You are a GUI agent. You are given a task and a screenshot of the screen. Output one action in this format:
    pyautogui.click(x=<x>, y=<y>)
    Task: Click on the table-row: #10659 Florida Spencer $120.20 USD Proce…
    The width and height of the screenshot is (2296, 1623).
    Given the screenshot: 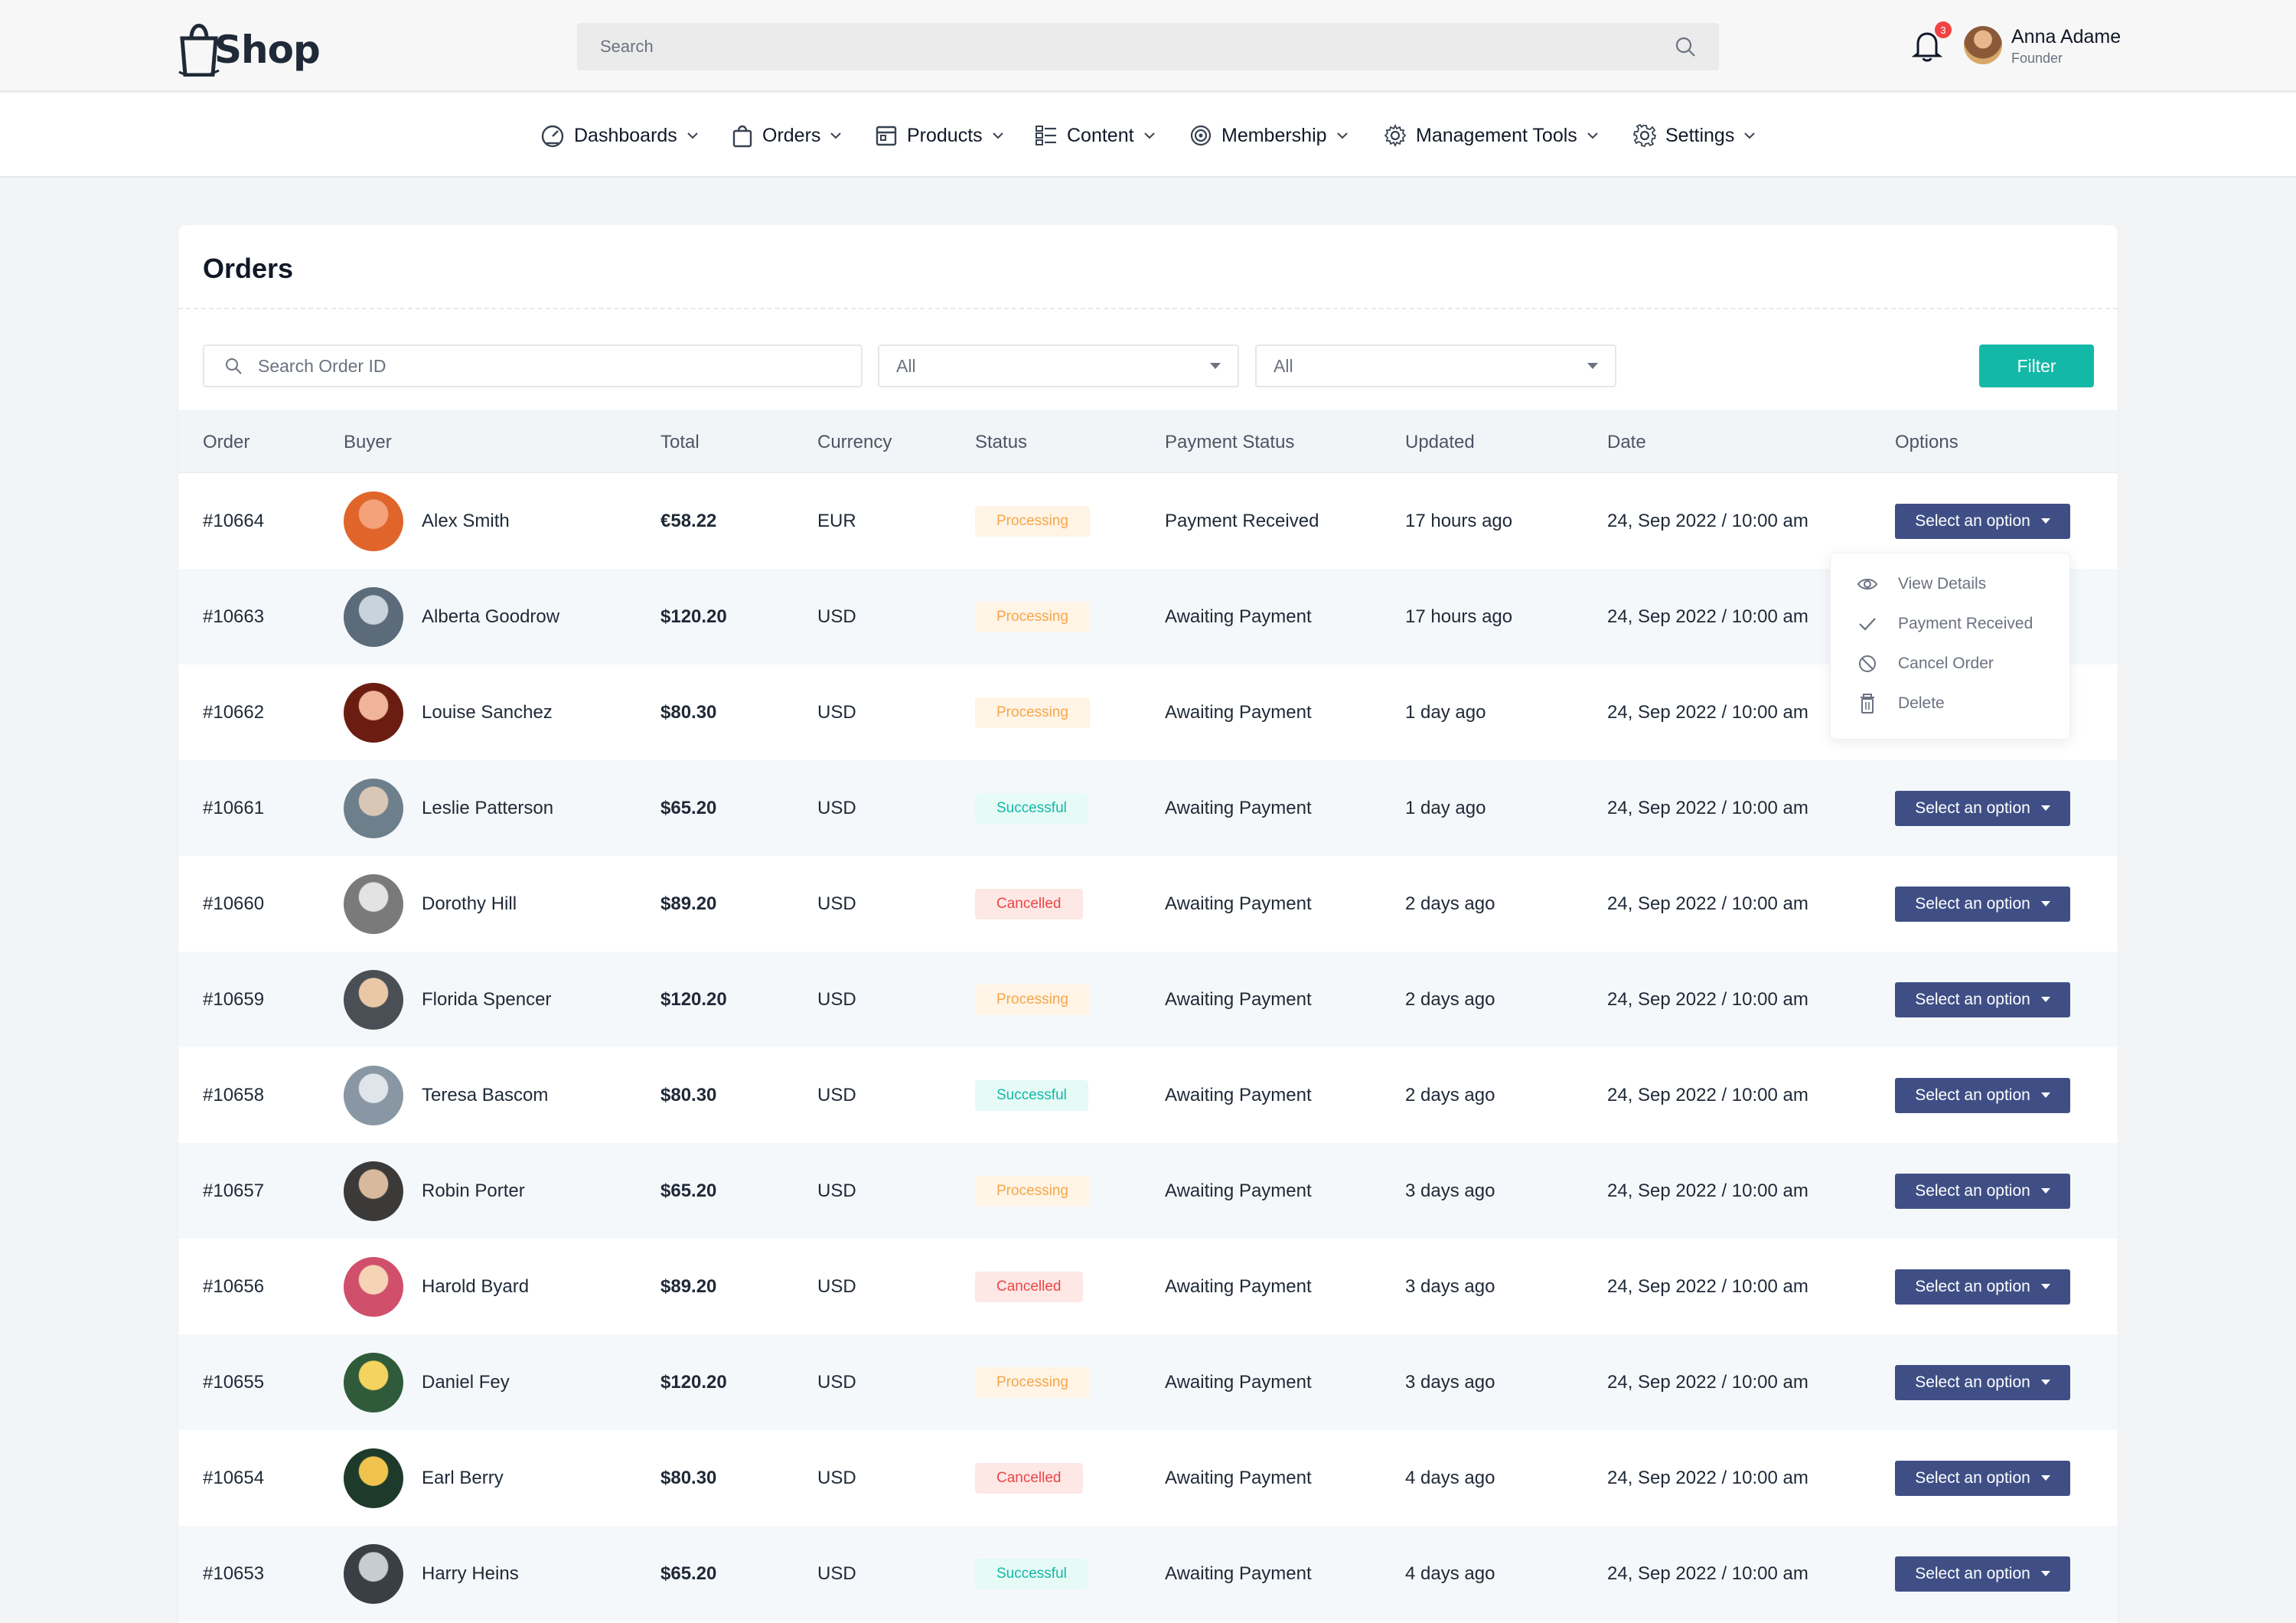 What is the action you would take?
    pyautogui.click(x=1148, y=999)
    